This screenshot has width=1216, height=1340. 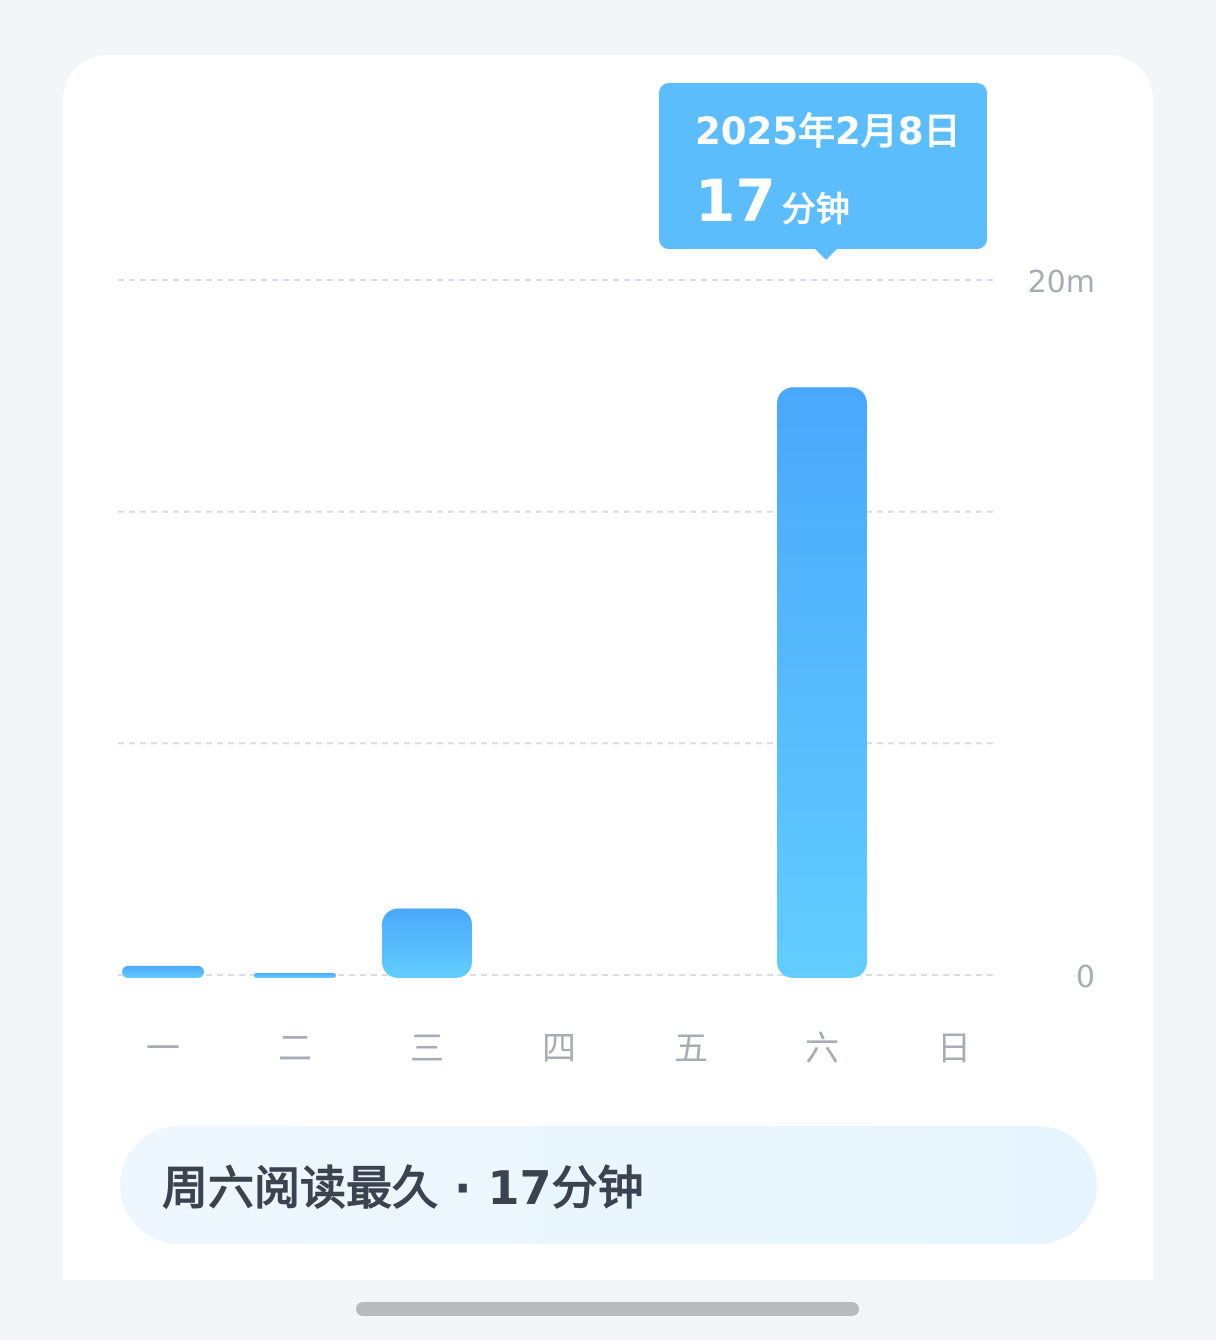 What do you see at coordinates (403, 1188) in the screenshot?
I see `summary-text: 周六阅读最久 · 17分钟` at bounding box center [403, 1188].